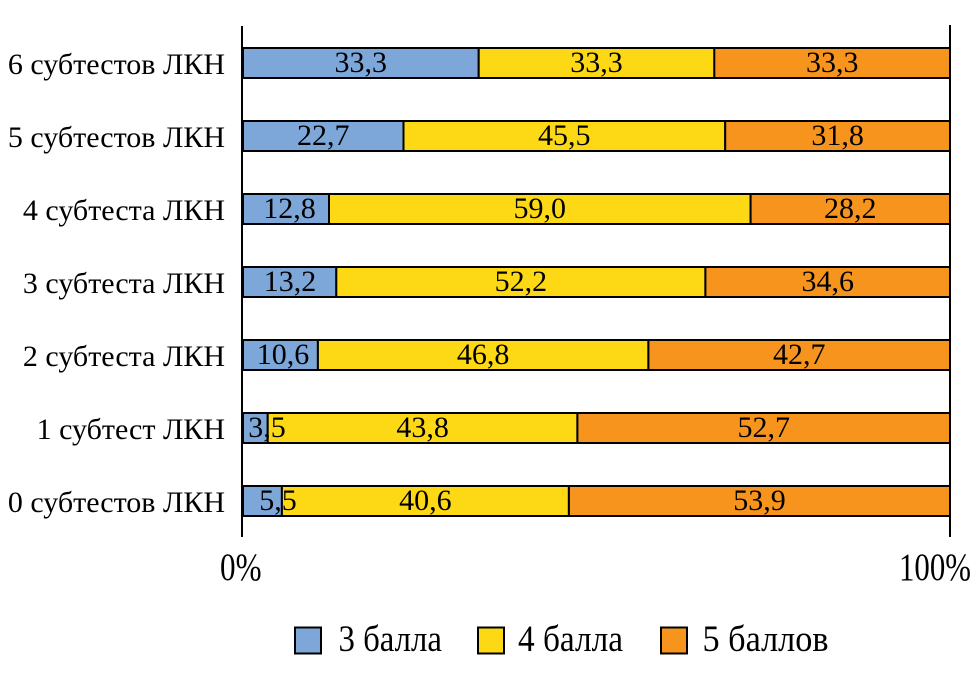 The height and width of the screenshot is (685, 980). I want to click on svg-text: 13,2, so click(290, 281).